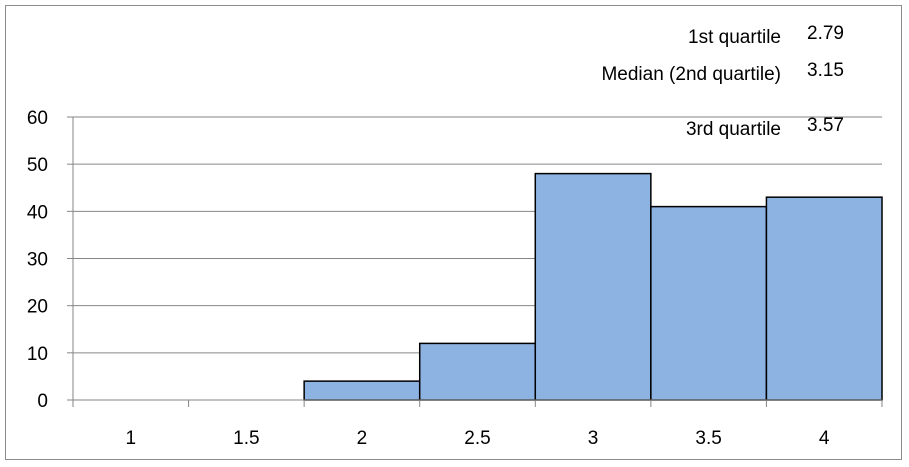 This screenshot has height=467, width=909. Describe the element at coordinates (708, 438) in the screenshot. I see `x-tick-label: 3.5` at that location.